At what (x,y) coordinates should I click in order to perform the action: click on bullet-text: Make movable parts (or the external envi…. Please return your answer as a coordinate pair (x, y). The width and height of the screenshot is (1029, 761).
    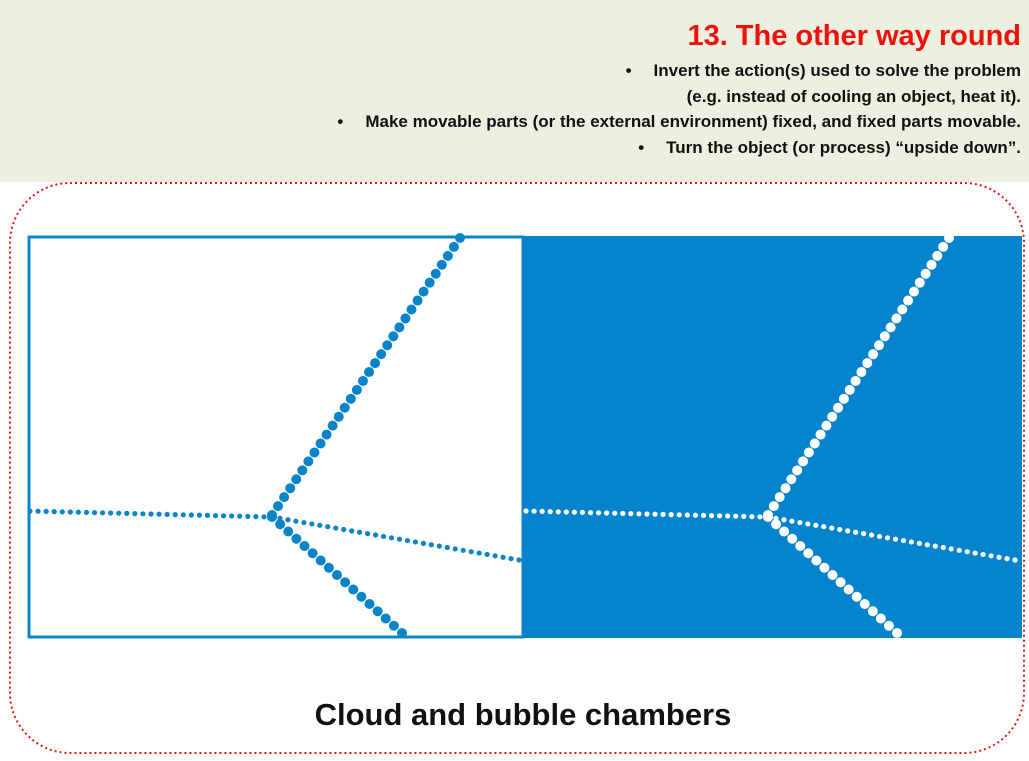
    Looking at the image, I should click on (693, 121).